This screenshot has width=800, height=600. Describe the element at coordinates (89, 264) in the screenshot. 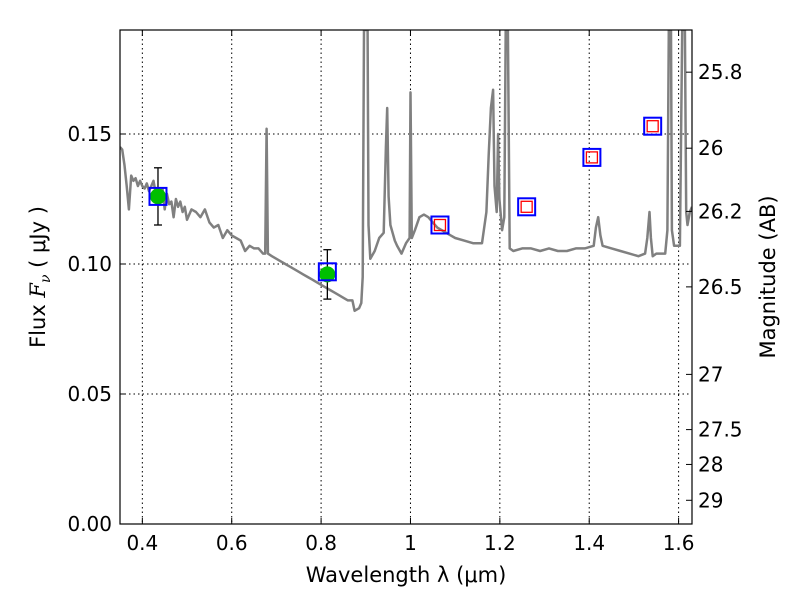

I see `y-tick-label: 0.10` at that location.